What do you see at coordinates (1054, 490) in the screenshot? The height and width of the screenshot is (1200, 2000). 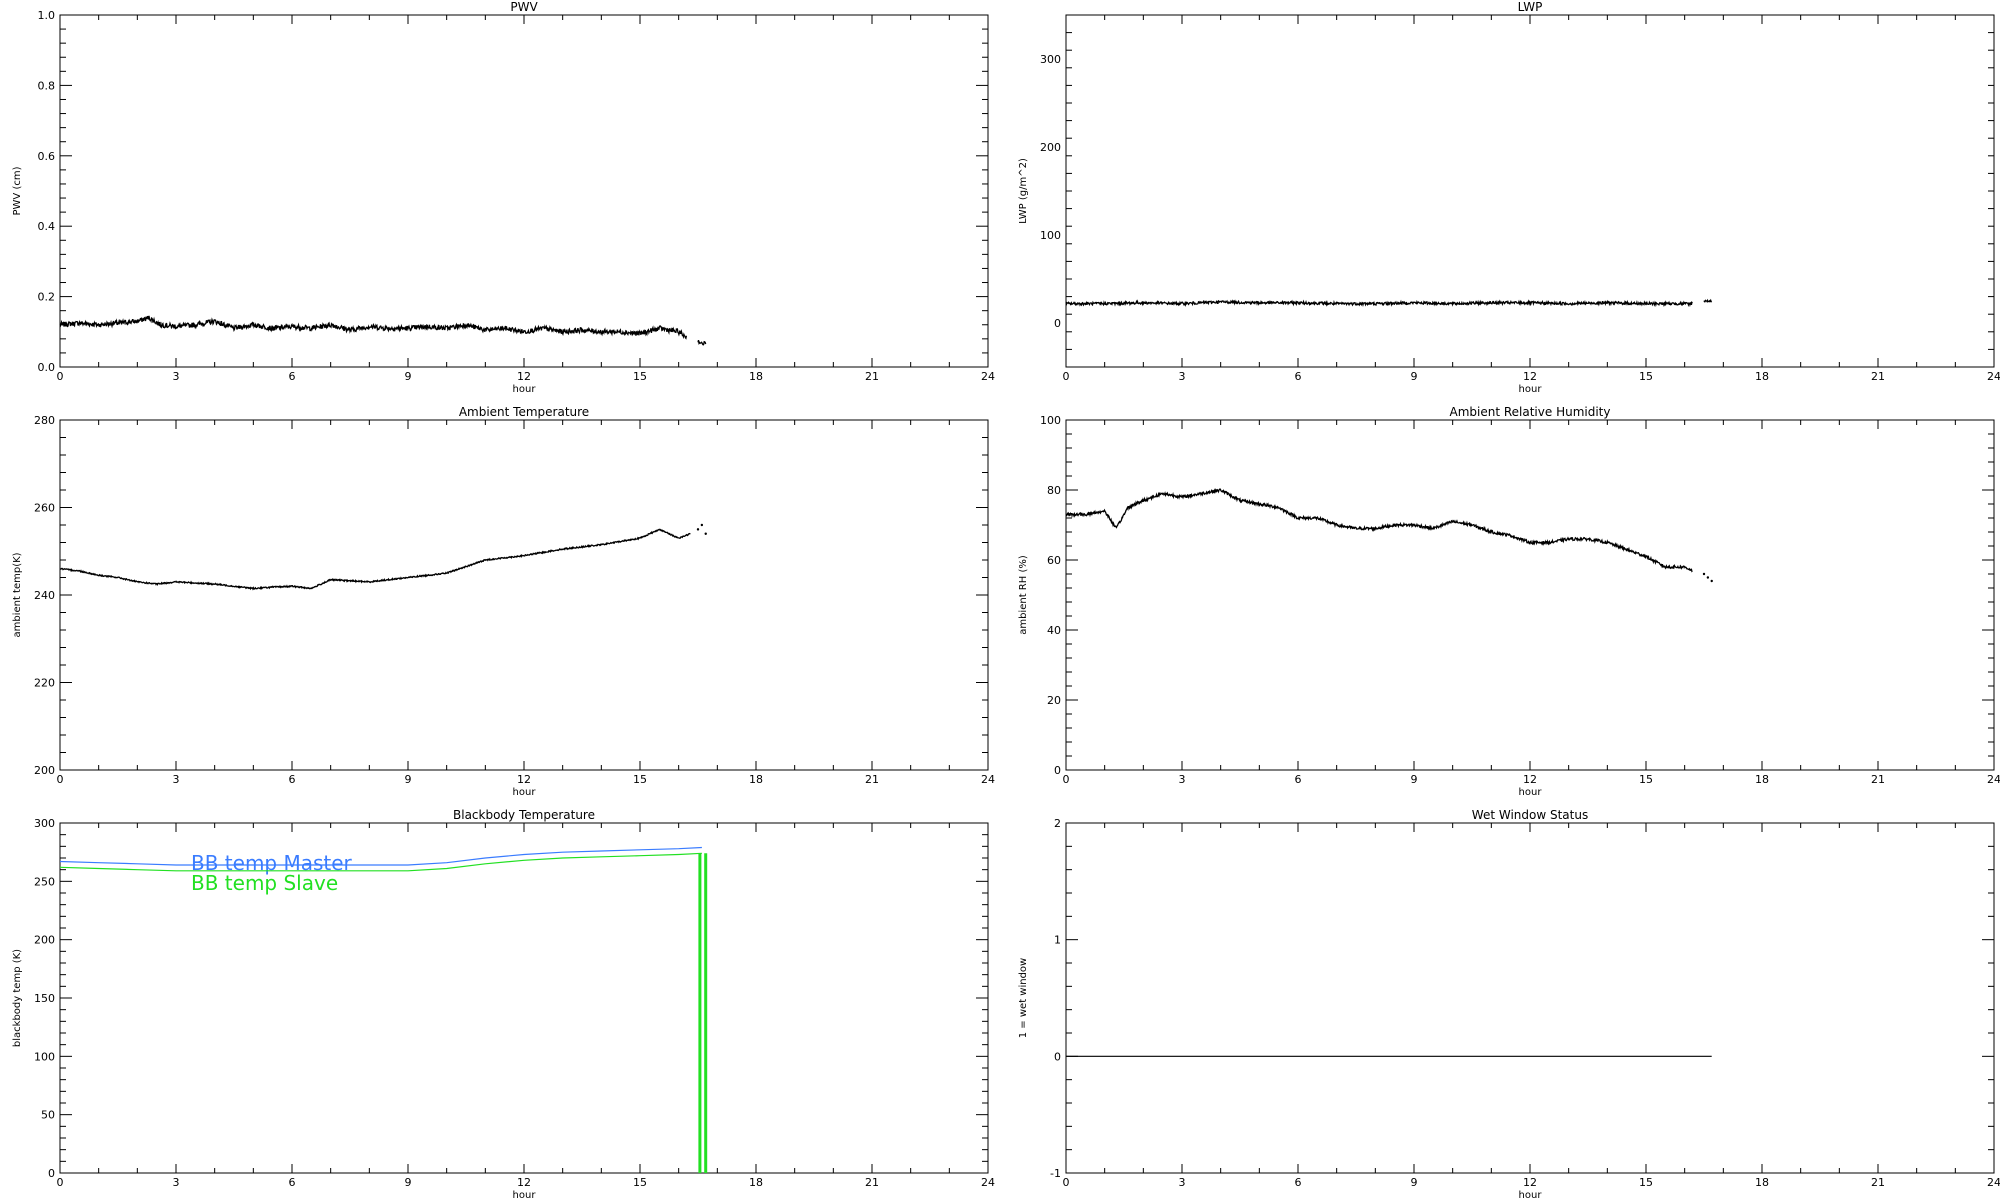 I see `rh-y-tick-label: 80` at bounding box center [1054, 490].